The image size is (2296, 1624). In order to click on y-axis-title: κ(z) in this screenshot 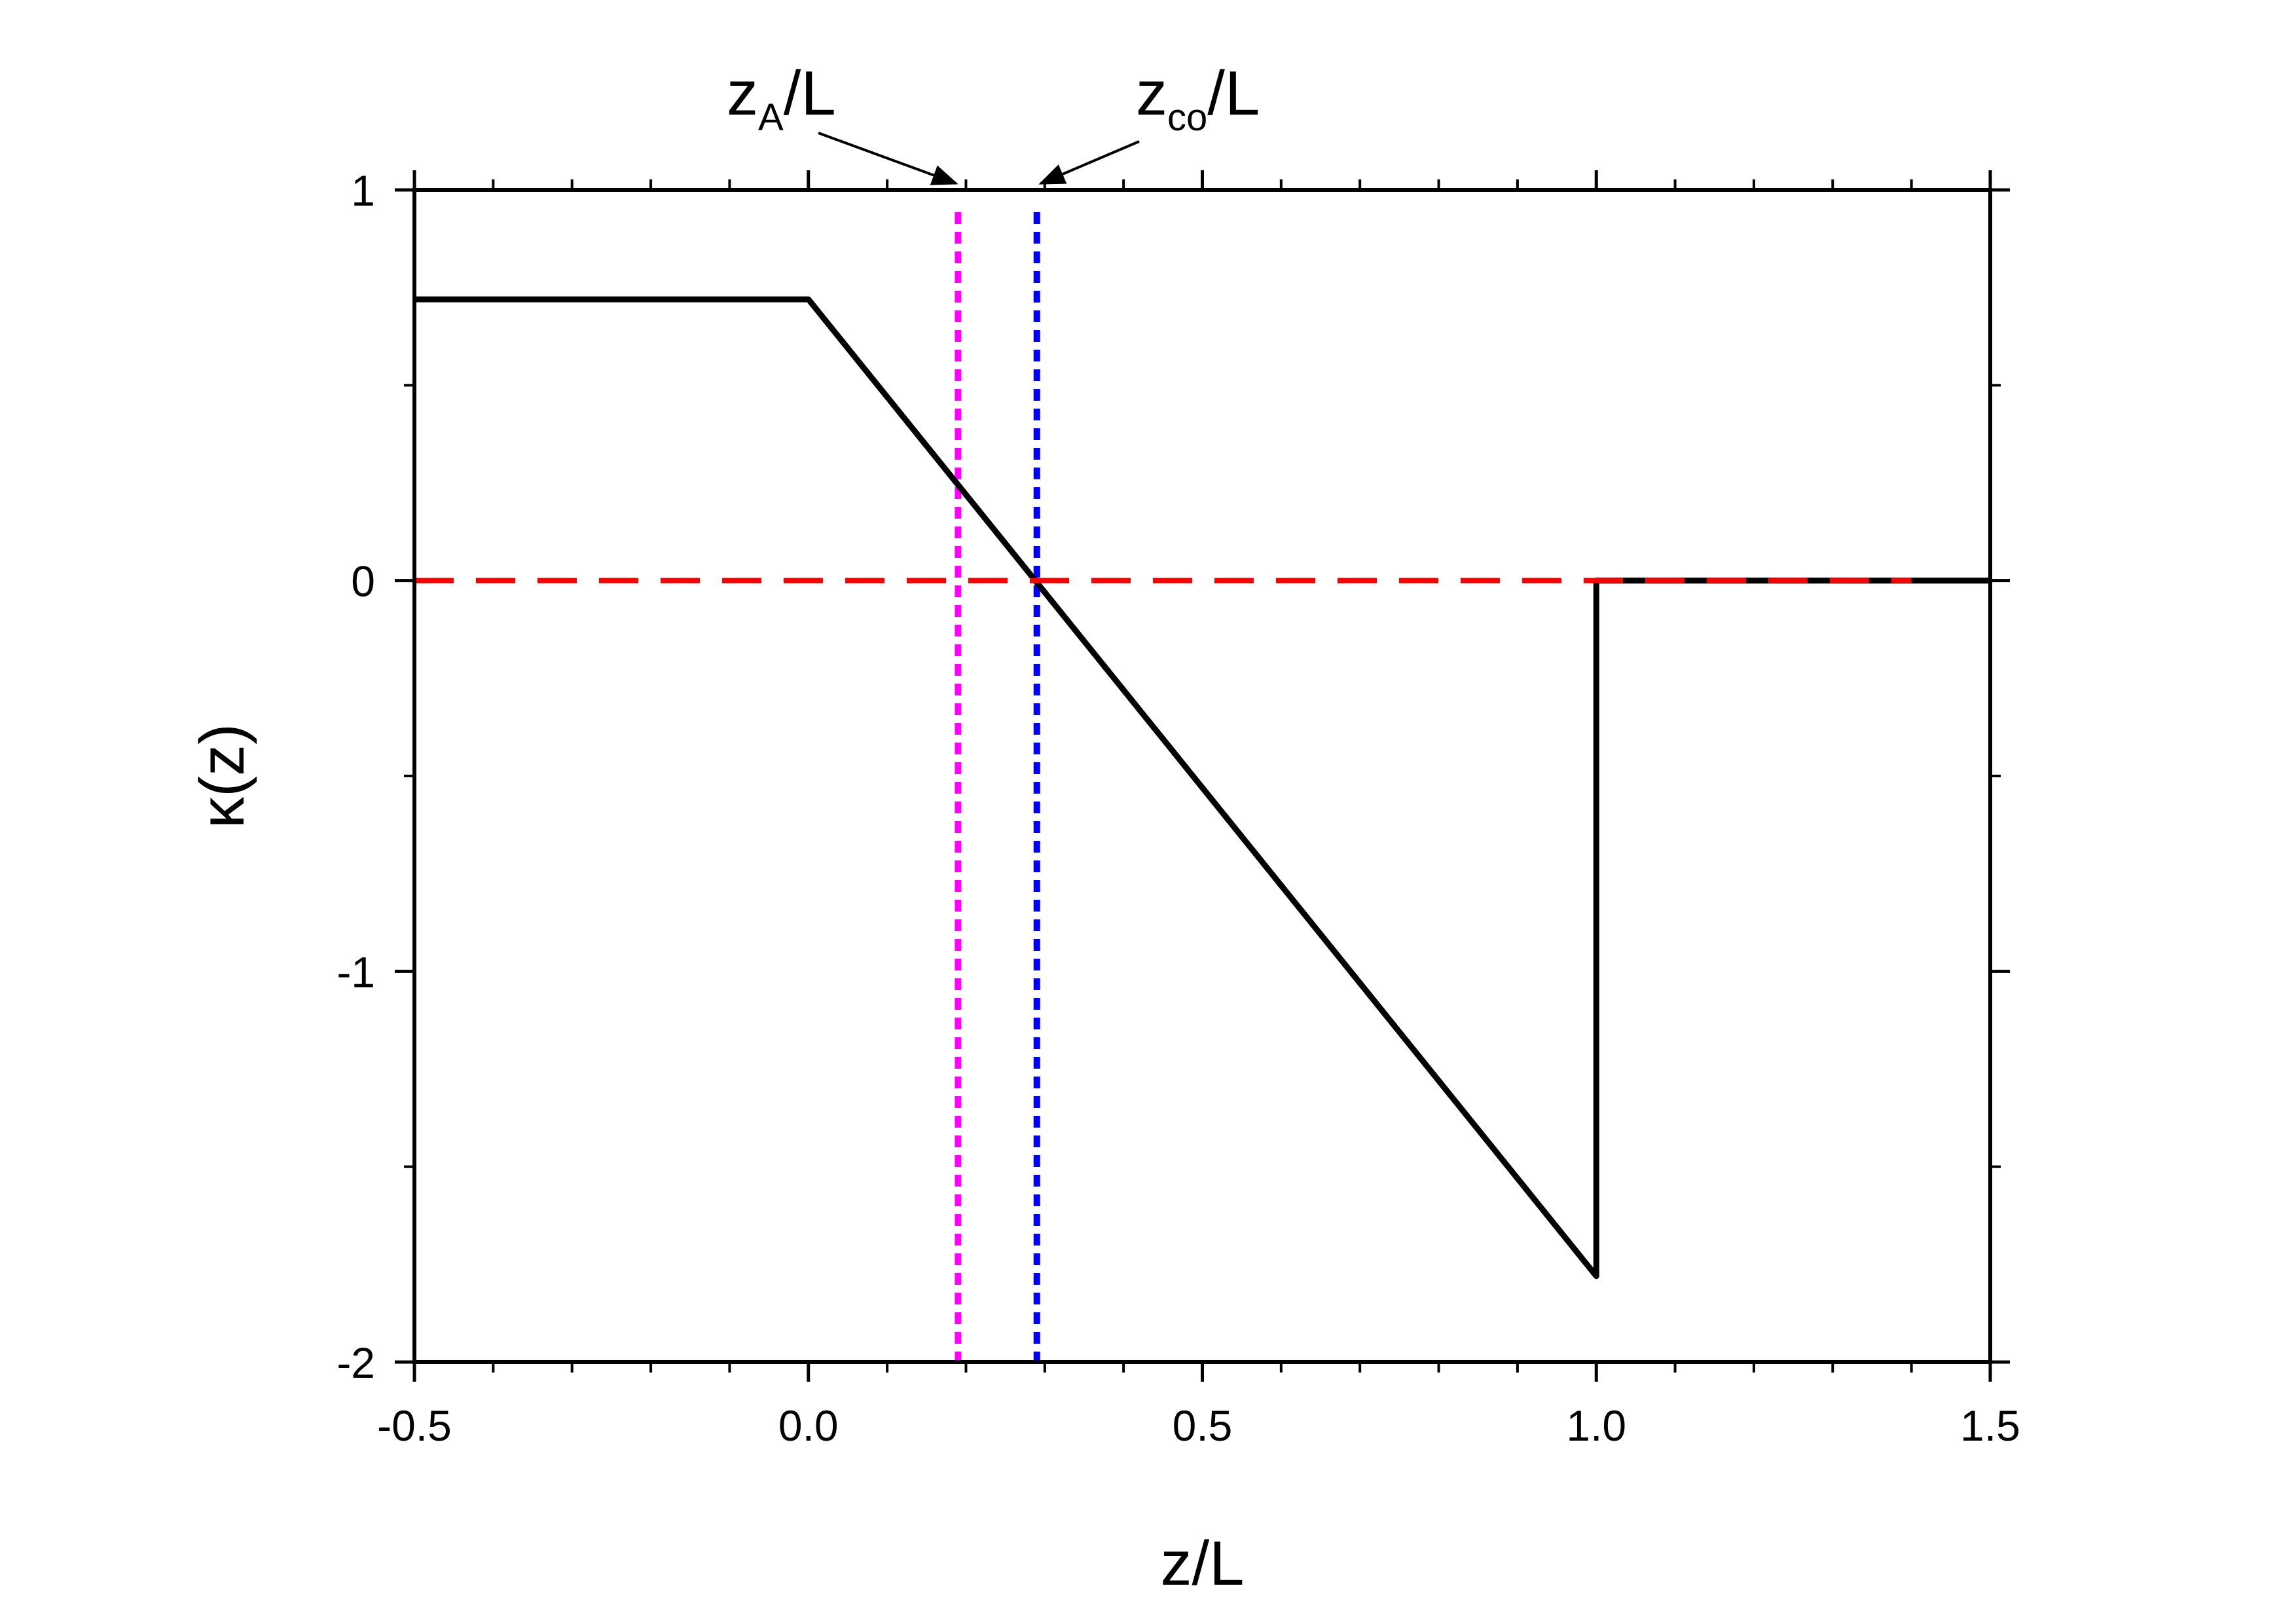, I will do `click(222, 776)`.